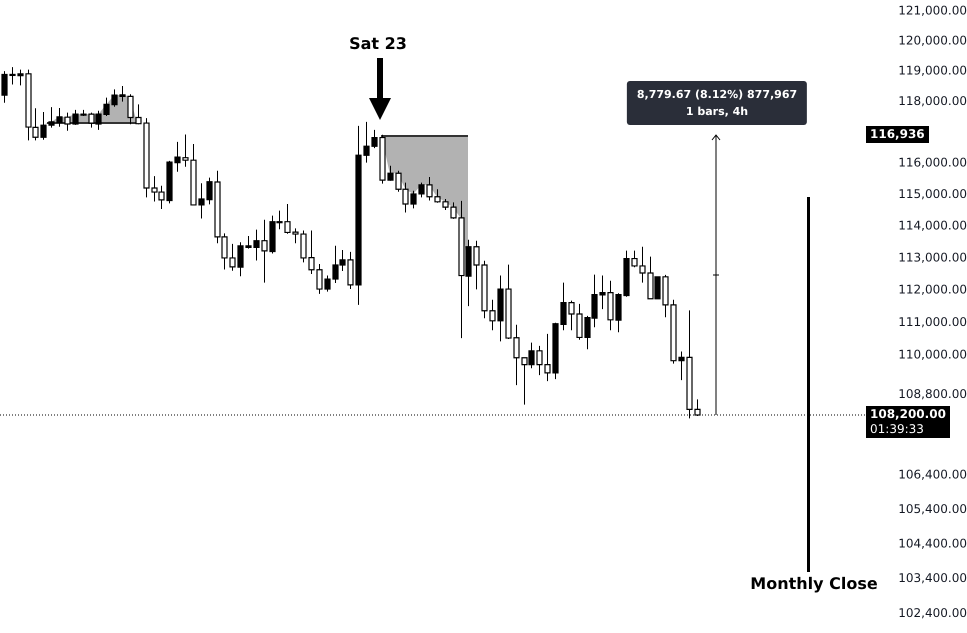 This screenshot has width=967, height=633. Describe the element at coordinates (932, 71) in the screenshot. I see `y-tick-label: 119,000.00` at that location.